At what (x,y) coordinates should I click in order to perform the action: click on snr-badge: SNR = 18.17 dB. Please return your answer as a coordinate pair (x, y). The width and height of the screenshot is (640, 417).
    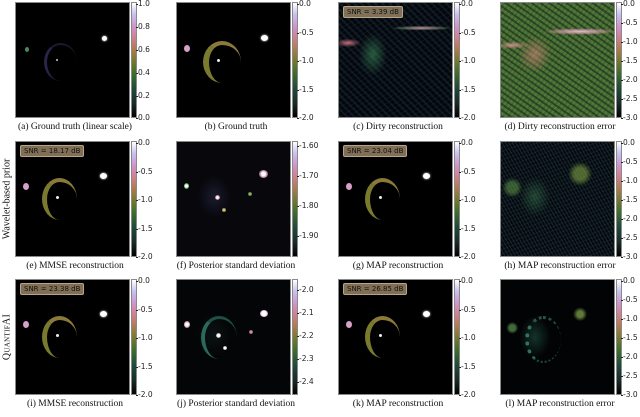
    Looking at the image, I should click on (52, 151).